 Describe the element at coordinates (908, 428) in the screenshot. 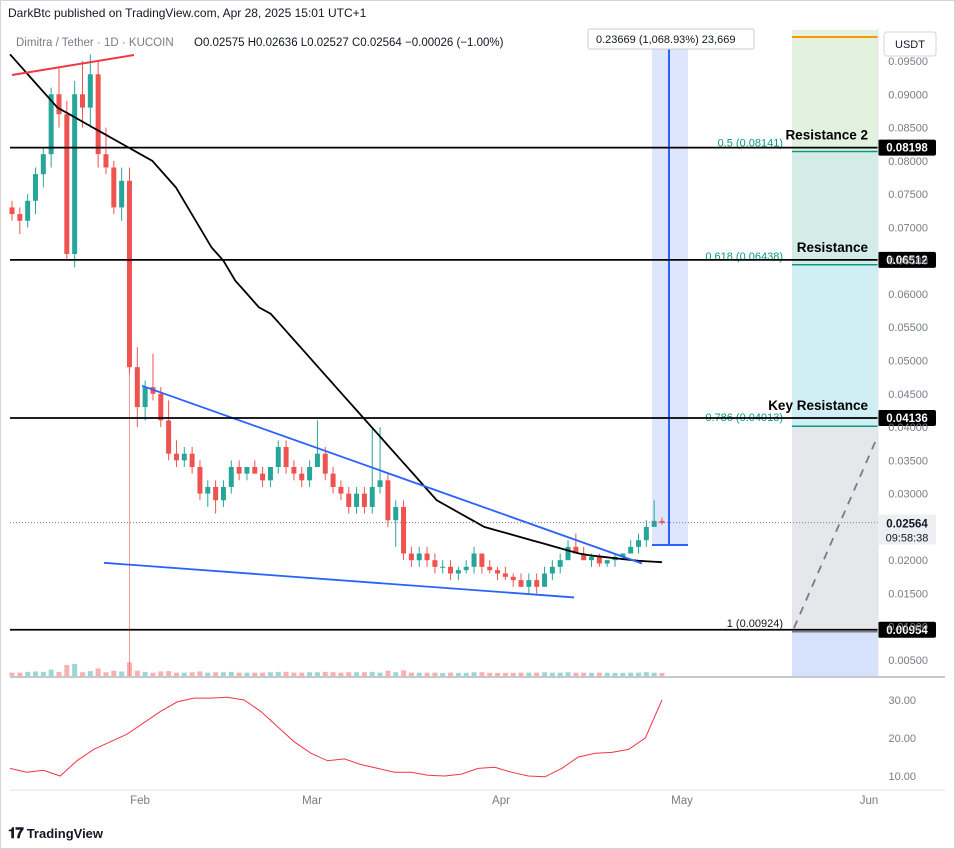

I see `price-tick-label: 0.04000` at that location.